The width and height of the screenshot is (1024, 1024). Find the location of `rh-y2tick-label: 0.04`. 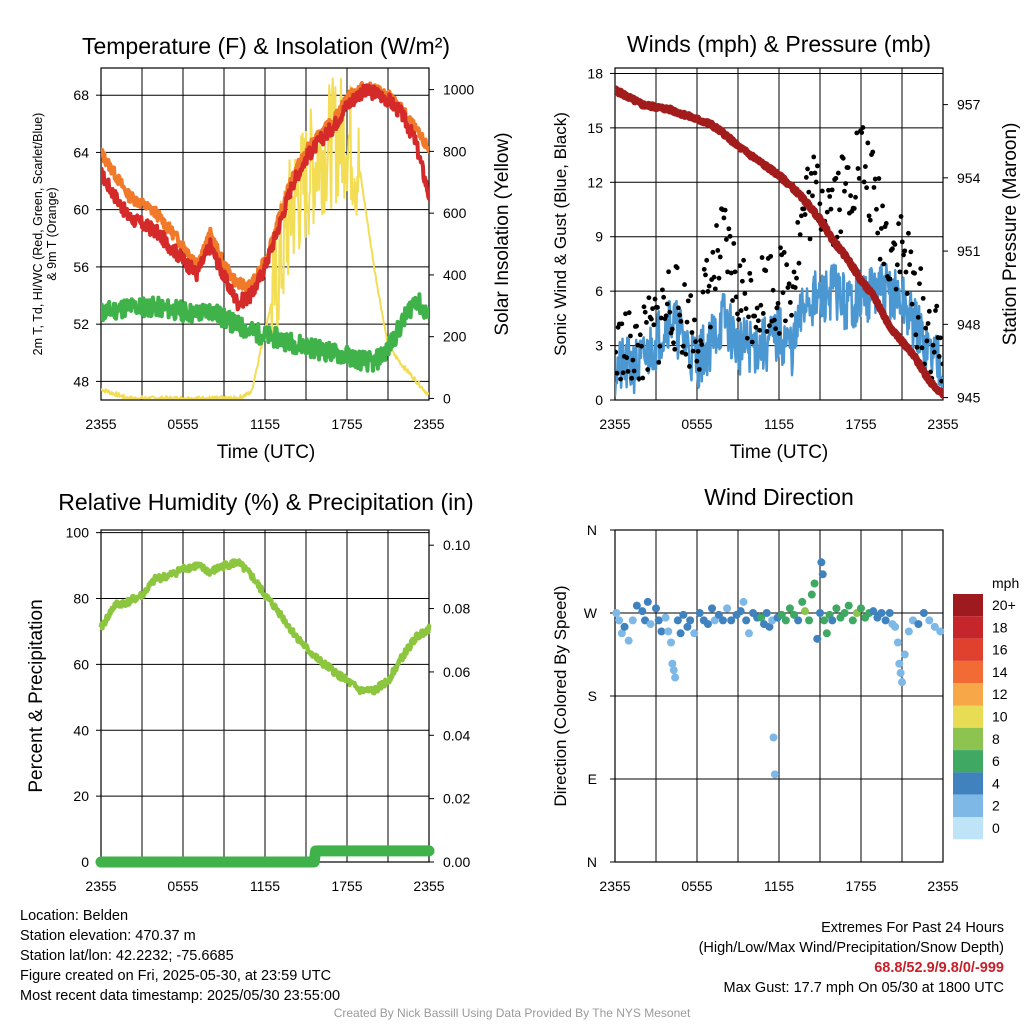

rh-y2tick-label: 0.04 is located at coordinates (456, 735).